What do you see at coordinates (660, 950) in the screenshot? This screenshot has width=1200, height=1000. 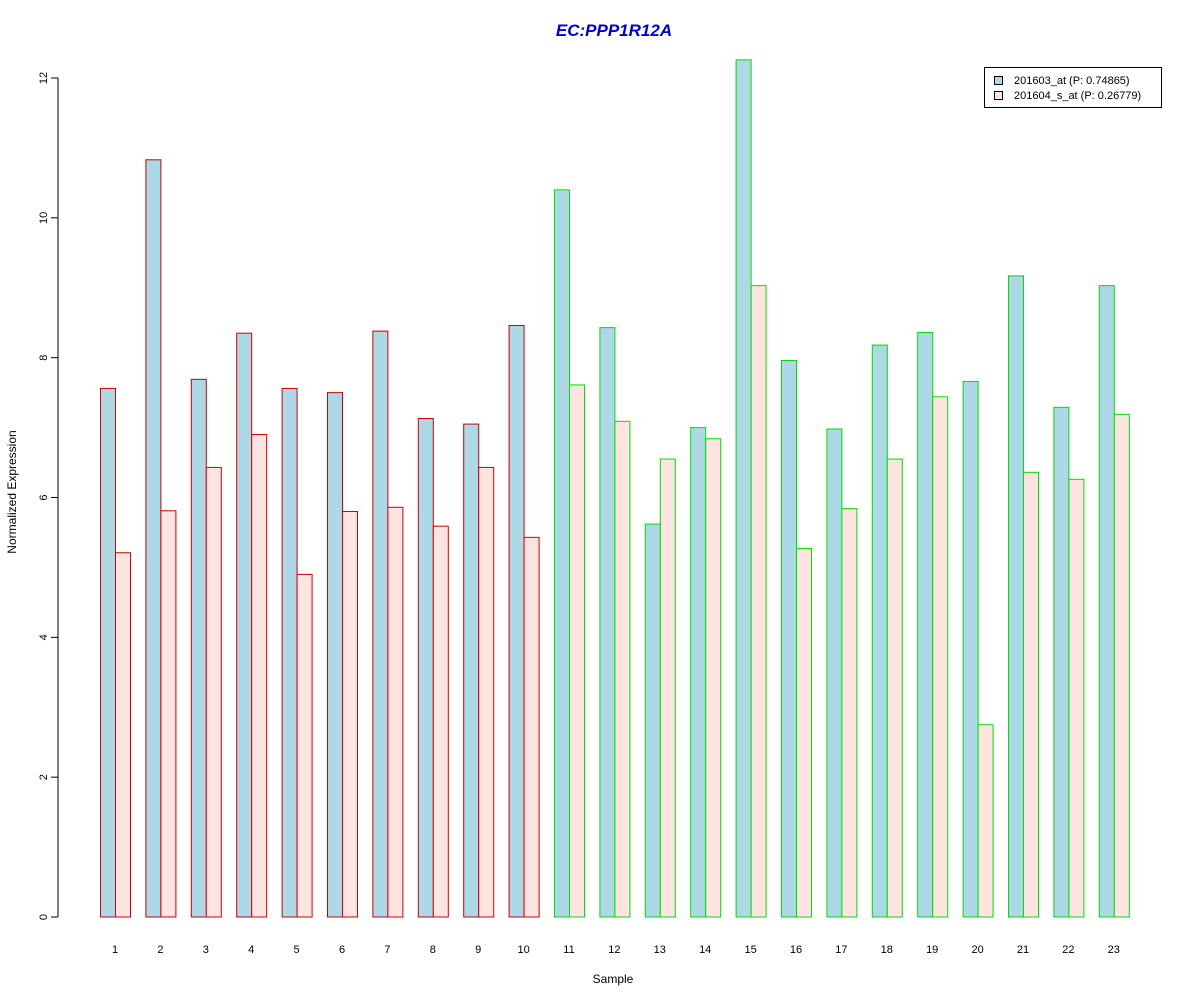 I see `x-tick-label: 13` at bounding box center [660, 950].